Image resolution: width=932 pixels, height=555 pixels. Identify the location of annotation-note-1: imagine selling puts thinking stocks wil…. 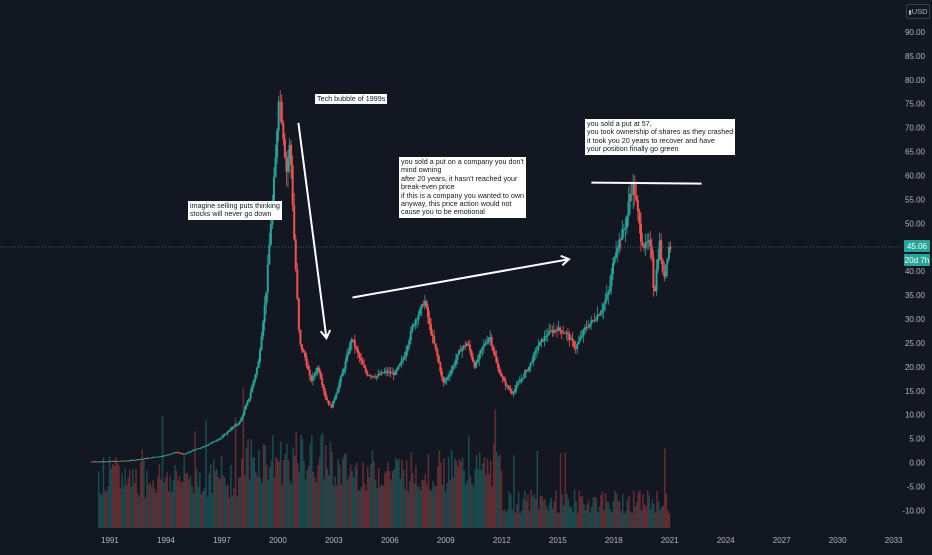
(235, 210).